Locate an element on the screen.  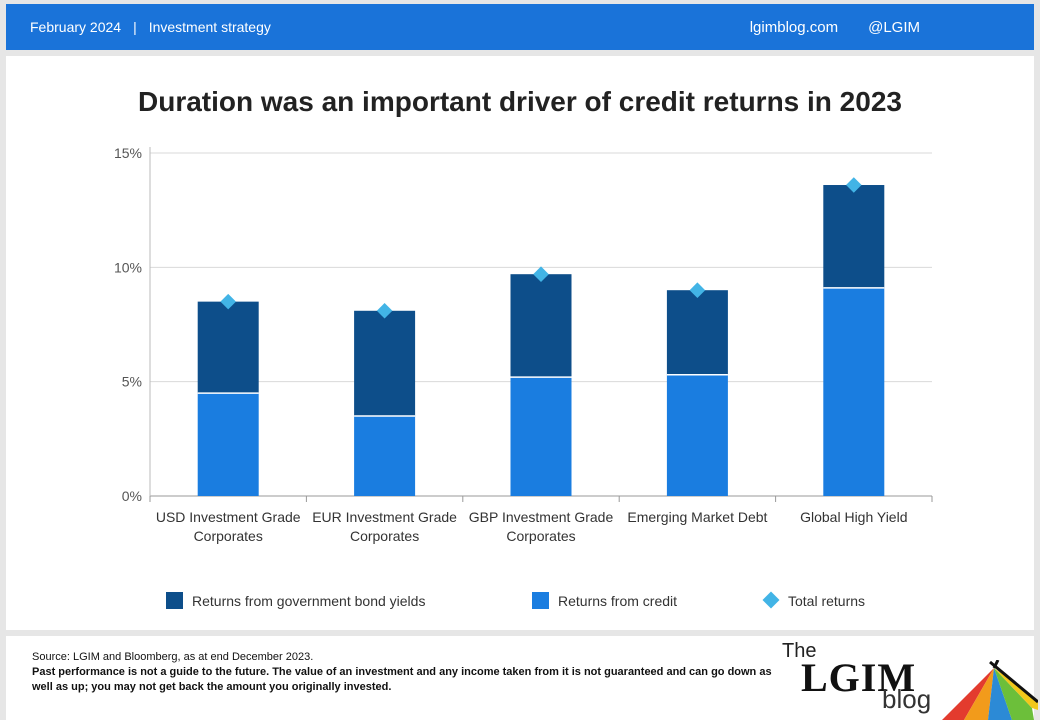
x-category-label: Emerging Market Debt is located at coordinates (697, 517).